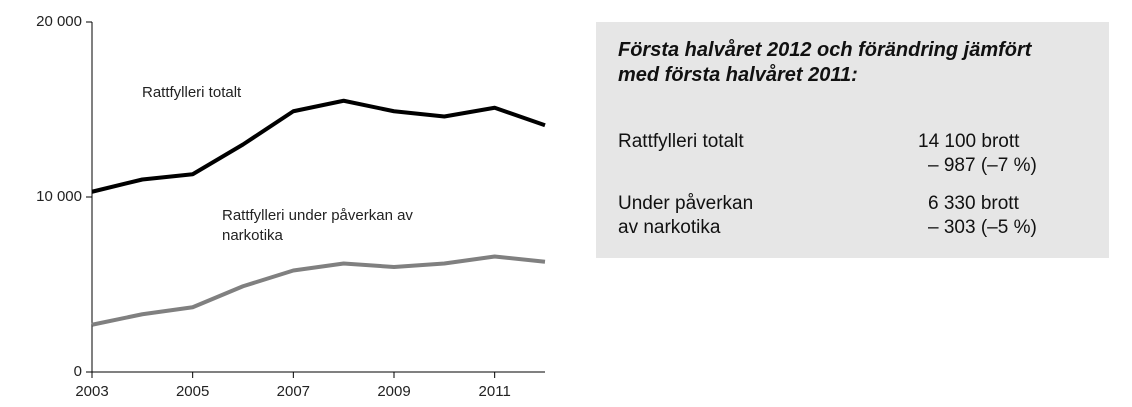 This screenshot has width=1132, height=407. I want to click on x-tick-label: 2009, so click(393, 391).